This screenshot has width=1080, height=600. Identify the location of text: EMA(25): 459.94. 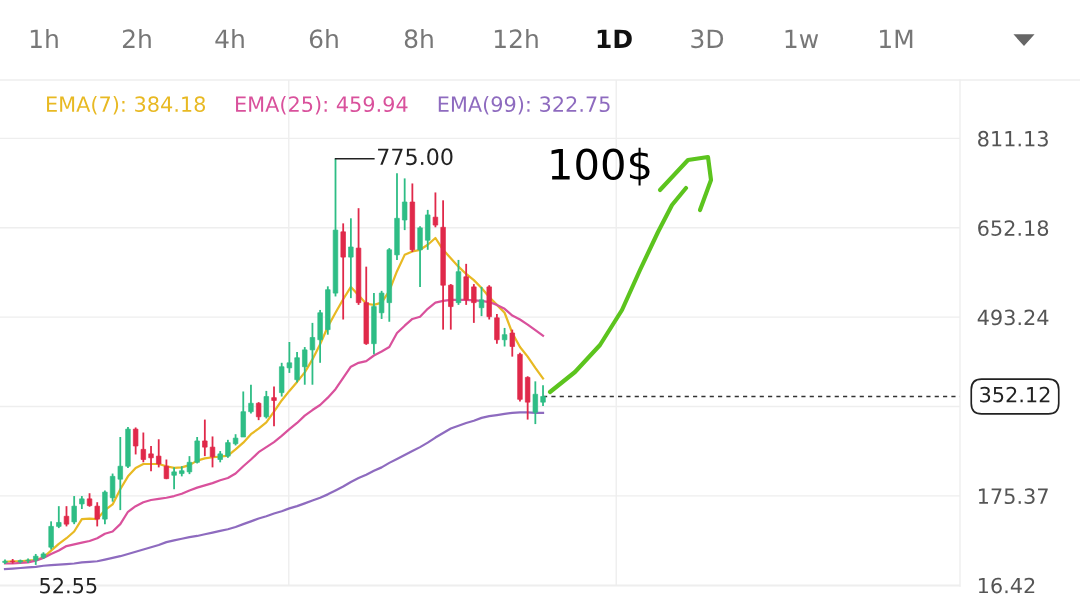
(322, 105).